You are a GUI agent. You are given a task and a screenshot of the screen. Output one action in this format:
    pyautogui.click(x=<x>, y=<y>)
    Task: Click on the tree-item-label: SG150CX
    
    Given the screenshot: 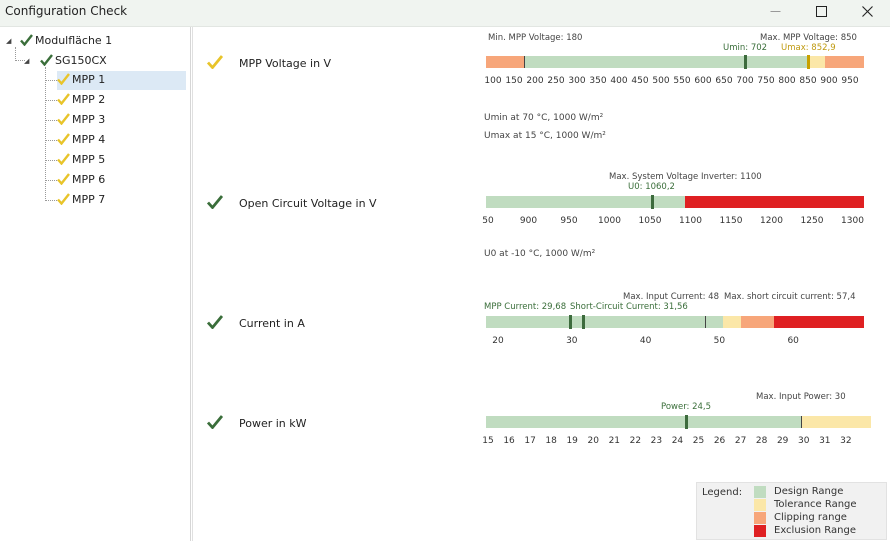 What is the action you would take?
    pyautogui.click(x=81, y=60)
    